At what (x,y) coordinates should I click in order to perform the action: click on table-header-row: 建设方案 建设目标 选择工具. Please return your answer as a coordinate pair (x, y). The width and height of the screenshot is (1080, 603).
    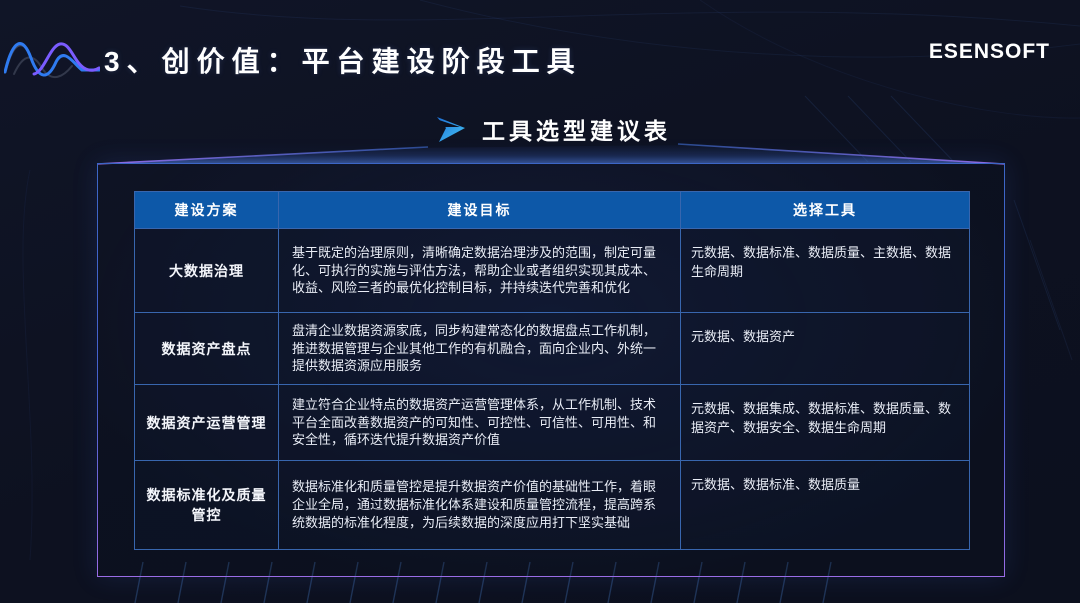
    Looking at the image, I should click on (552, 210).